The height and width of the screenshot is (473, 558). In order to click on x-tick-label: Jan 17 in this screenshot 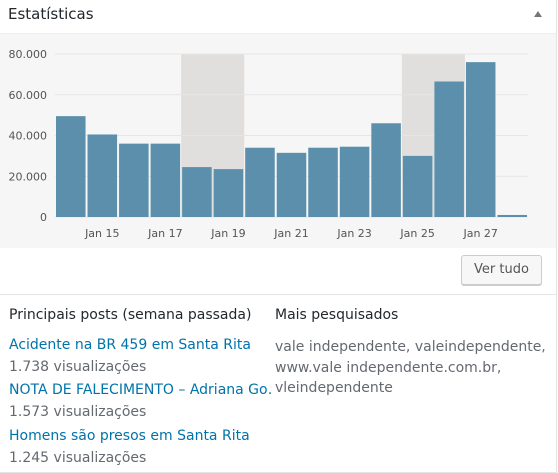, I will do `click(164, 233)`.